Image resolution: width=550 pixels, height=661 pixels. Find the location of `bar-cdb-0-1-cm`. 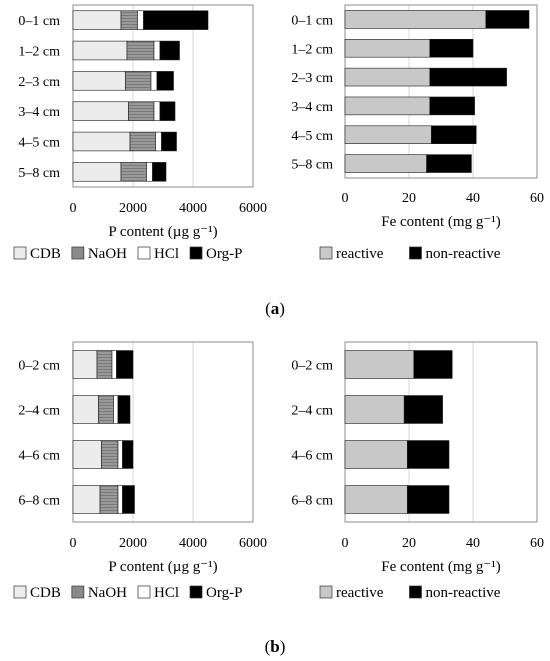

bar-cdb-0-1-cm is located at coordinates (97, 20).